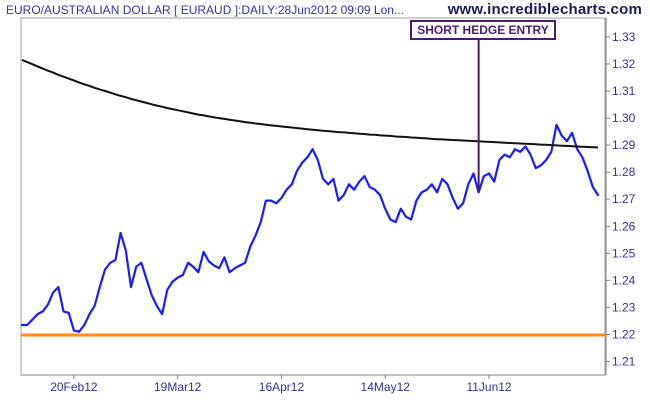  Describe the element at coordinates (624, 280) in the screenshot. I see `y-tick-label: 1.24` at that location.